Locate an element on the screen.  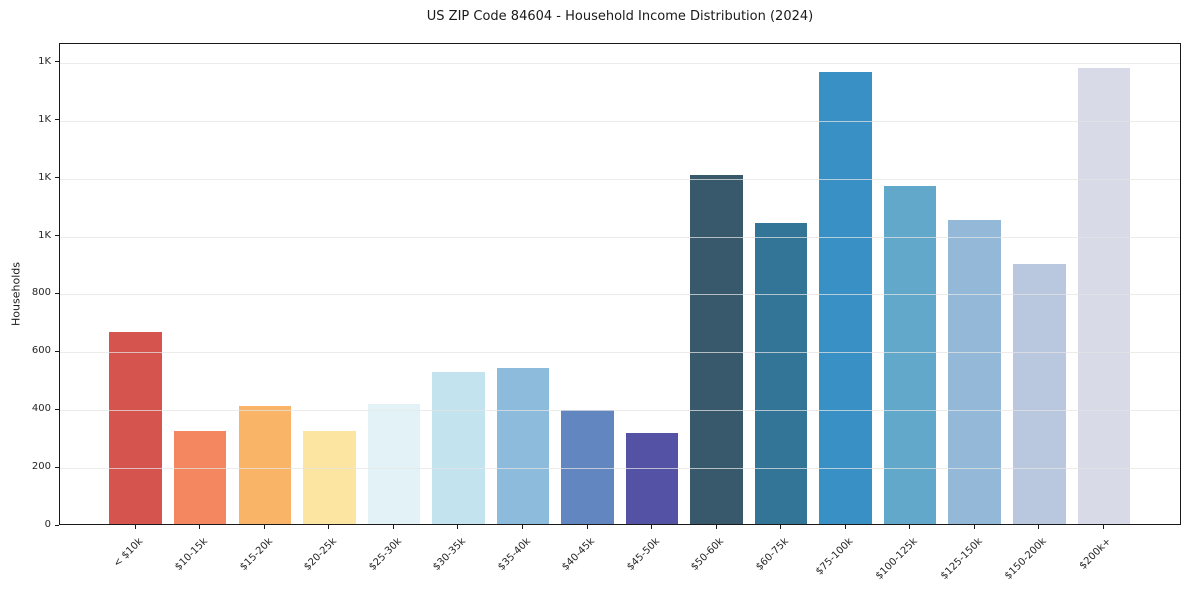
x-tick-label-text: $25-30k is located at coordinates (385, 554).